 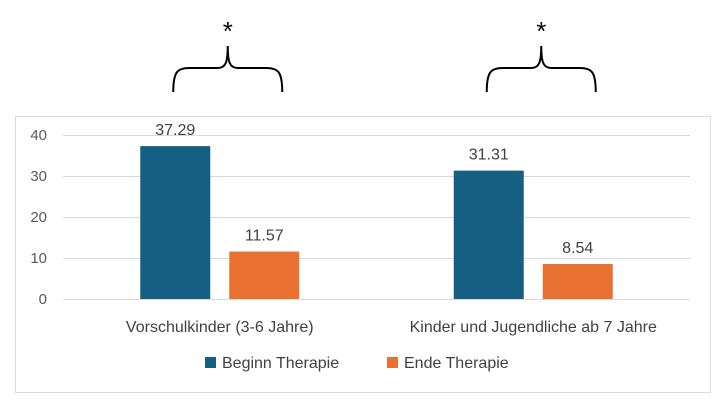 What do you see at coordinates (264, 236) in the screenshot?
I see `data-label: 11.57` at bounding box center [264, 236].